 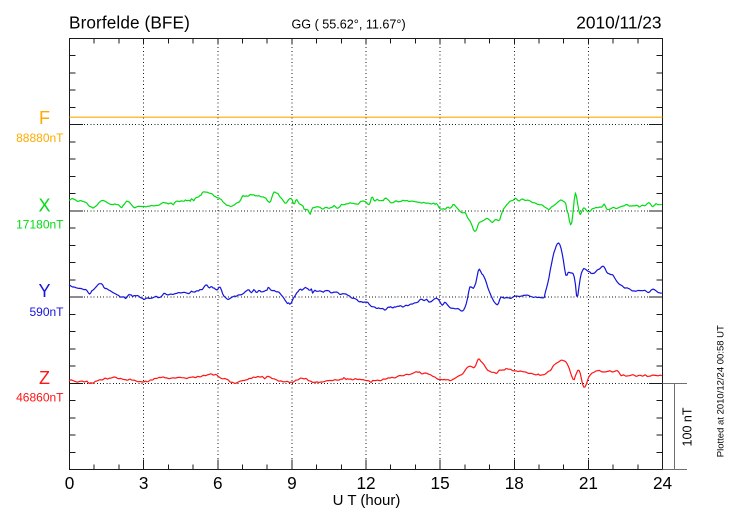 I want to click on svg-text: 3, so click(x=144, y=483).